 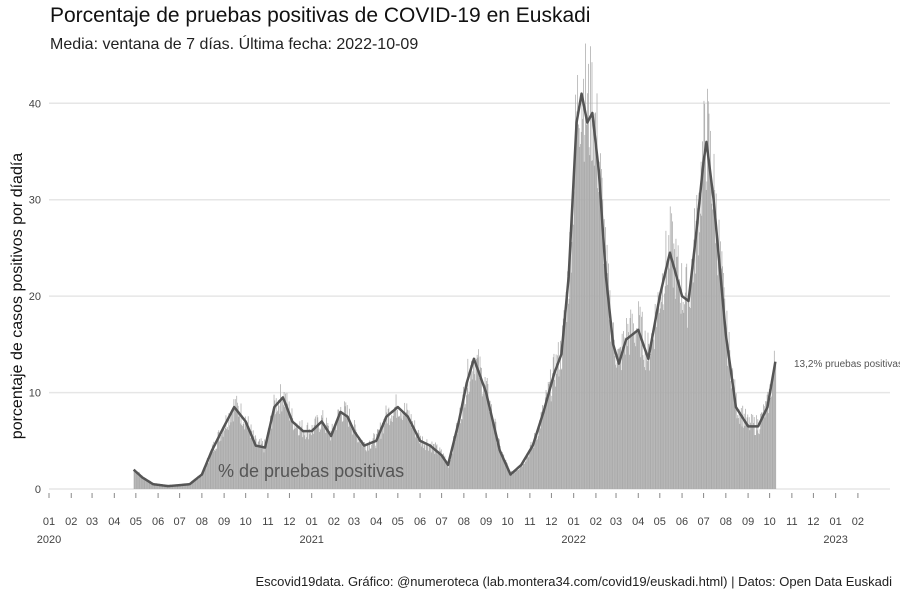 What do you see at coordinates (311, 540) in the screenshot?
I see `x-year-label: 2021` at bounding box center [311, 540].